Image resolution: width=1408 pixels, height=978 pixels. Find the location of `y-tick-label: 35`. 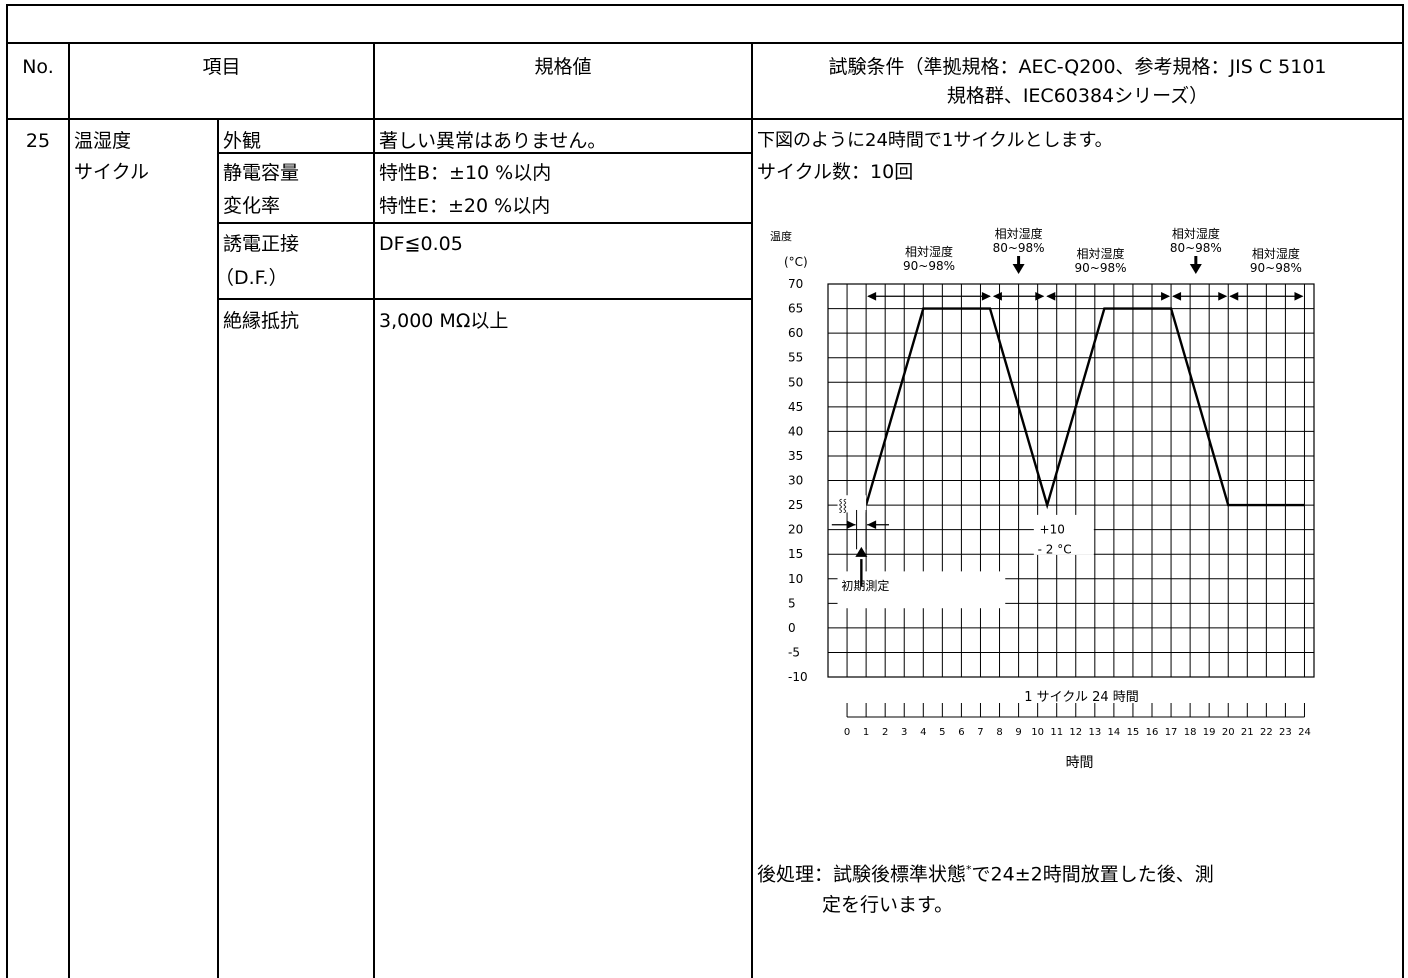

y-tick-label: 35 is located at coordinates (795, 456).